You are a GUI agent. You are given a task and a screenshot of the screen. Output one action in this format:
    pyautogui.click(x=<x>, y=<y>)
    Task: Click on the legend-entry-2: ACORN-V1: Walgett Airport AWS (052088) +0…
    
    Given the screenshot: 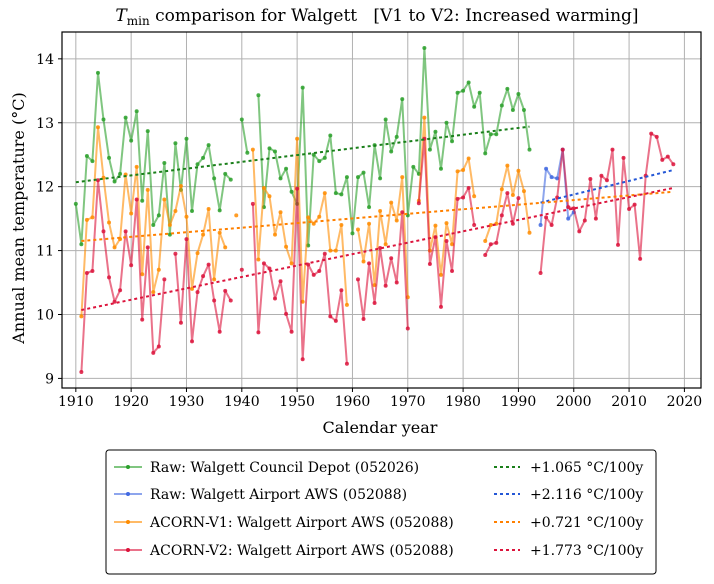 What is the action you would take?
    pyautogui.click(x=378, y=523)
    